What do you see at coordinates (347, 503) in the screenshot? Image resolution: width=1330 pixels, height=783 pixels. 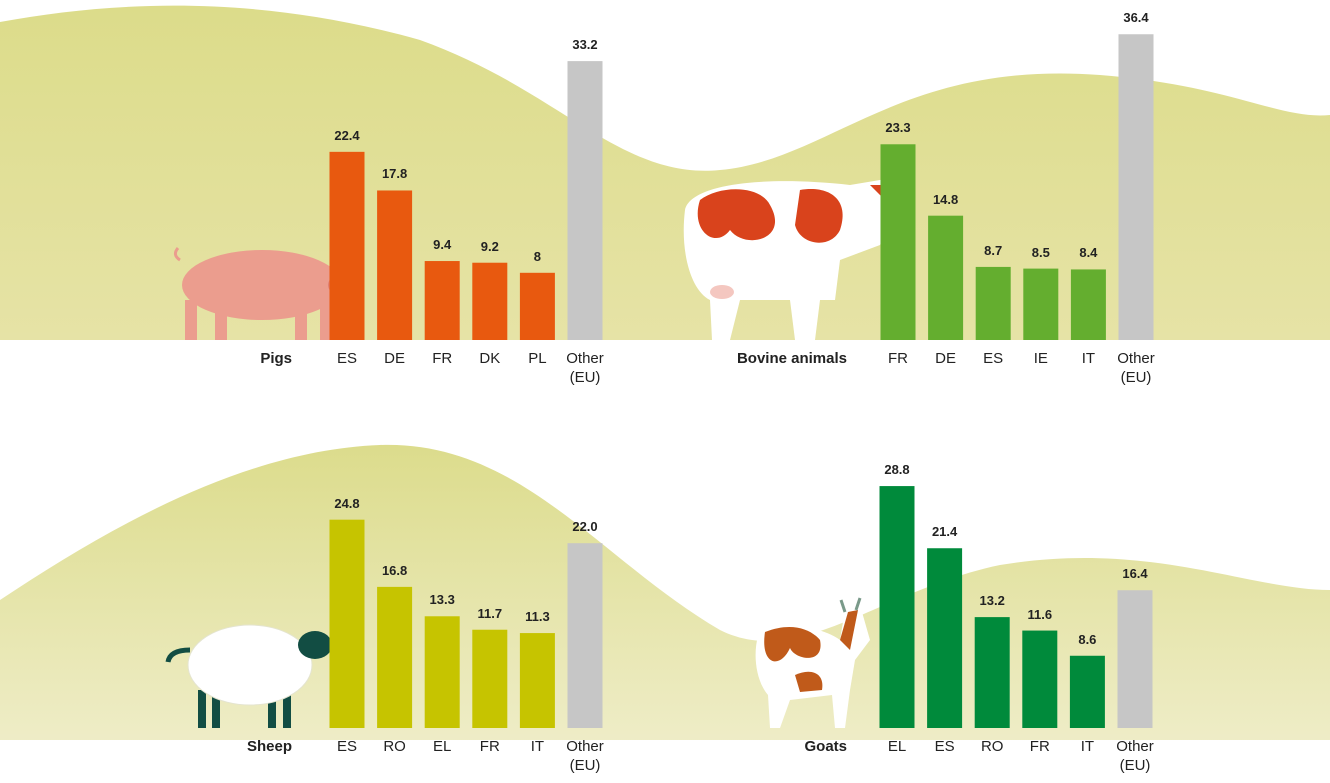 I see `data-label: 24.8` at bounding box center [347, 503].